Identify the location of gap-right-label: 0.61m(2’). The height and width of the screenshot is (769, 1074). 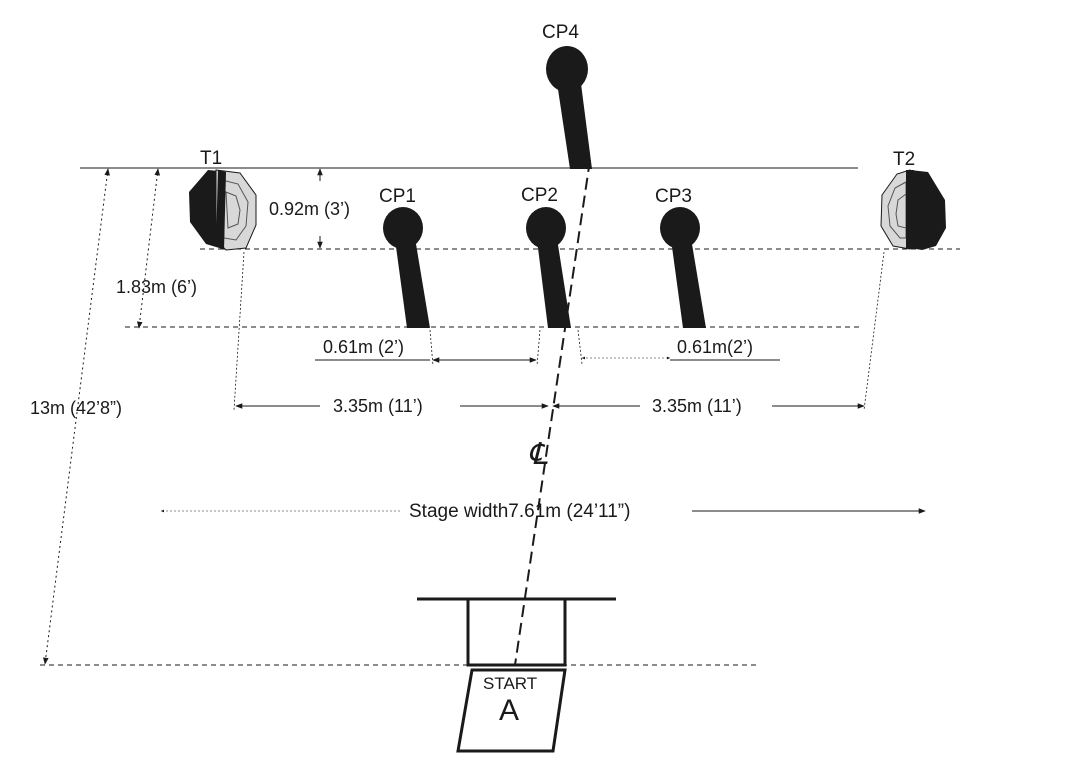
(715, 347).